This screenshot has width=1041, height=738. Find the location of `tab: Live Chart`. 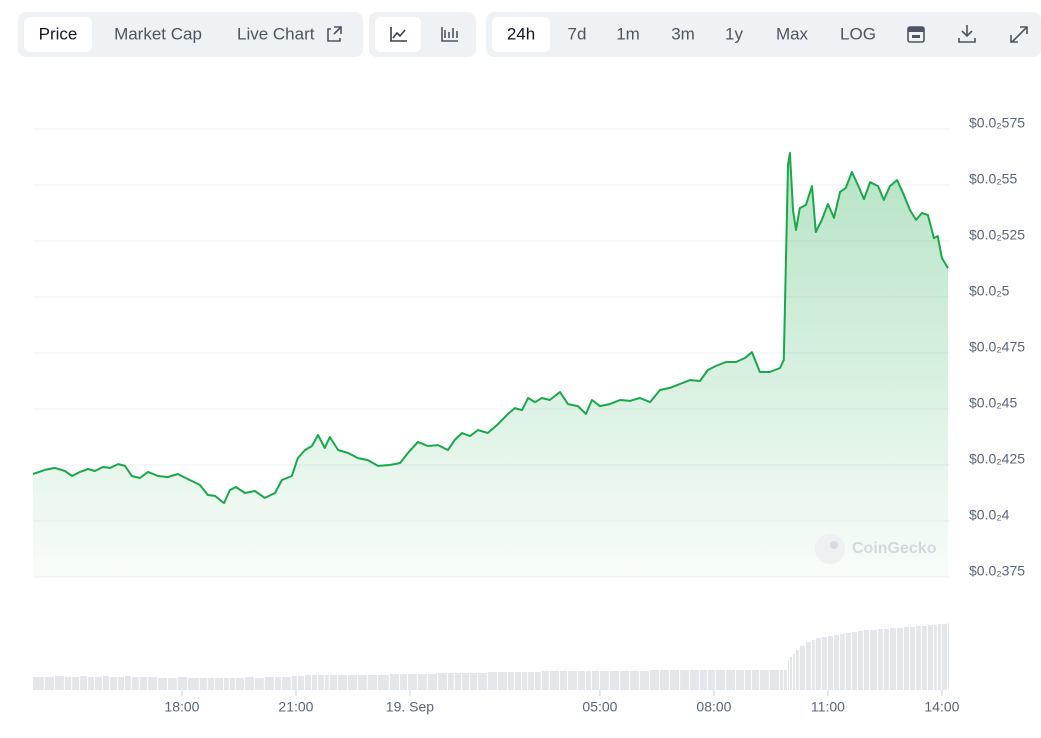

tab: Live Chart is located at coordinates (276, 33).